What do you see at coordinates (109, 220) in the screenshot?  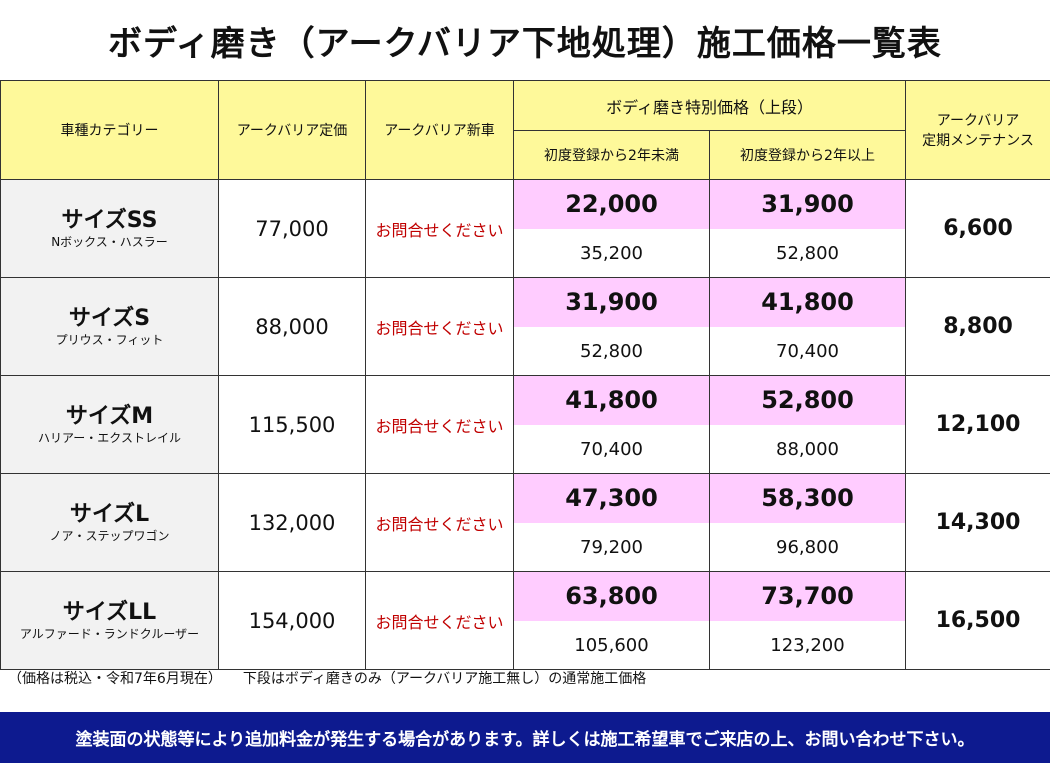 I see `category-name: サイズSS` at bounding box center [109, 220].